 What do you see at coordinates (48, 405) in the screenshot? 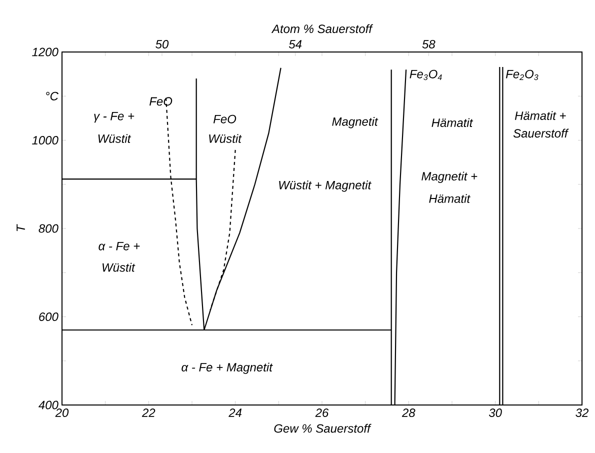
I see `y-tick-label: 400` at bounding box center [48, 405].